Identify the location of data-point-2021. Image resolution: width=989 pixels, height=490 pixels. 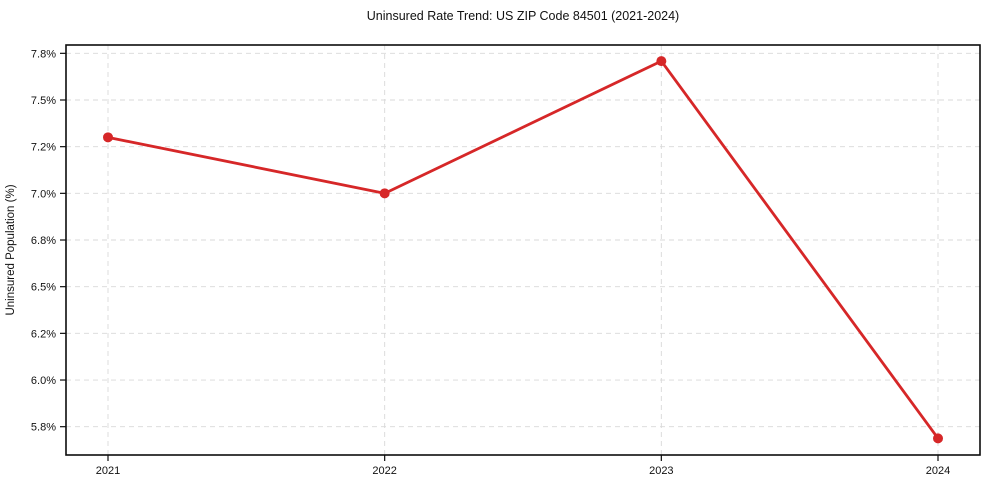
(108, 137).